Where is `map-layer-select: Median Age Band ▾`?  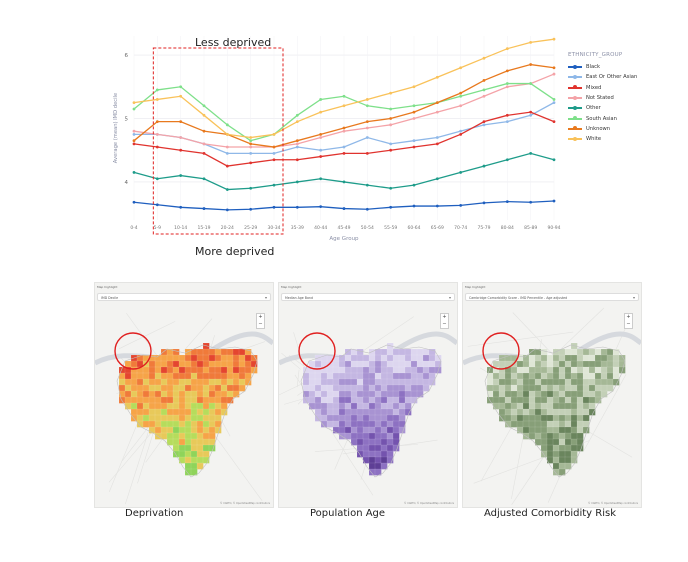
map-layer-select: Median Age Band ▾ is located at coordinates (368, 297).